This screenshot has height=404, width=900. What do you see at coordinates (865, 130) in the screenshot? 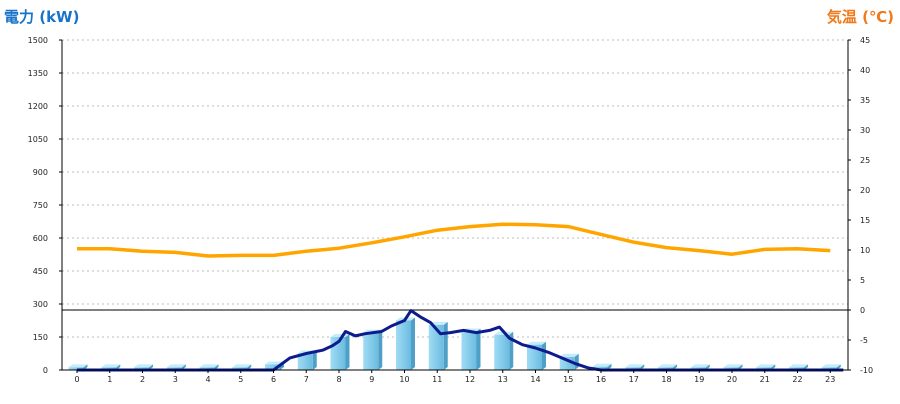
I see `right-tick-label: 30` at bounding box center [865, 130].